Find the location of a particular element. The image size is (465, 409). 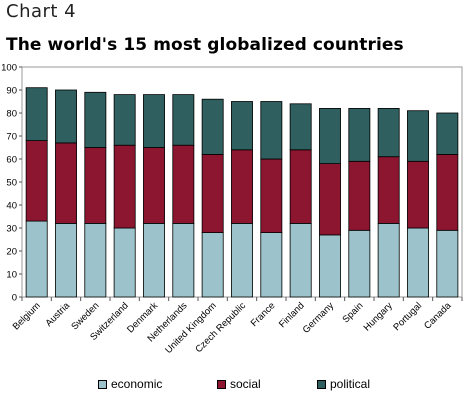

legend-item-social: social is located at coordinates (239, 384).